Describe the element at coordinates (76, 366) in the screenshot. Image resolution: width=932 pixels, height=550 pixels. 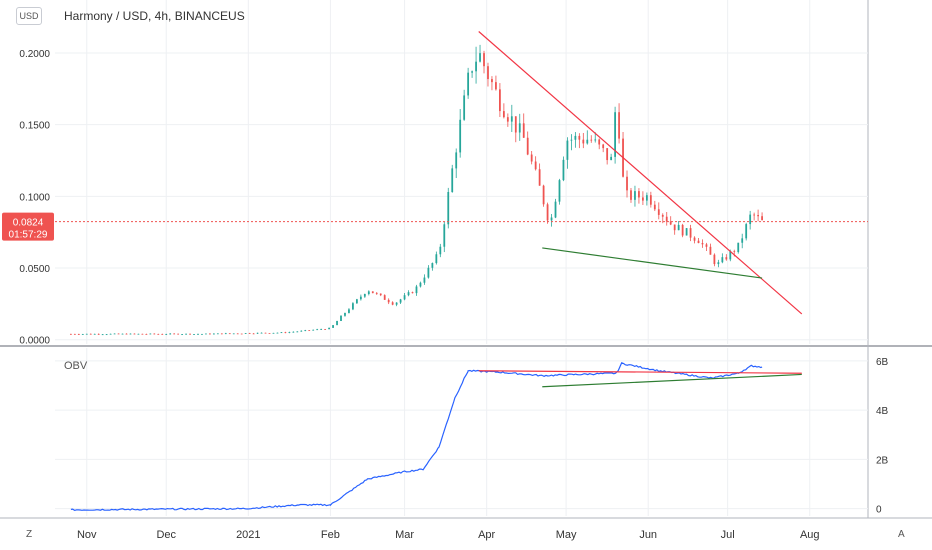
I see `obv-indicator-label: OBV` at that location.